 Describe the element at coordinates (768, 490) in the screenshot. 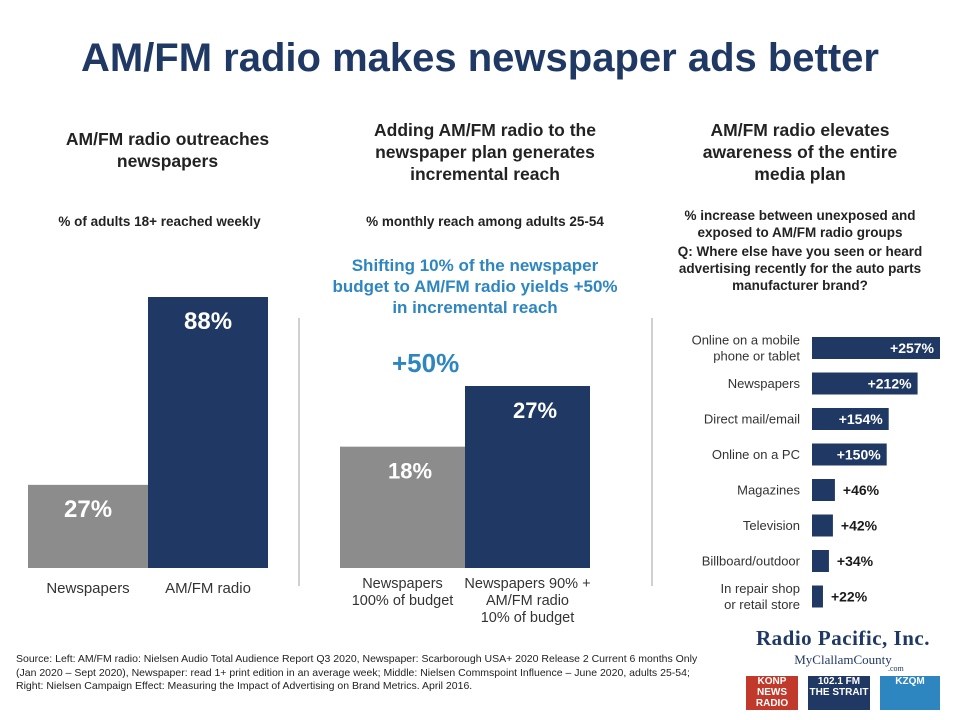

I see `awareness-cat-4-0: Magazines` at that location.